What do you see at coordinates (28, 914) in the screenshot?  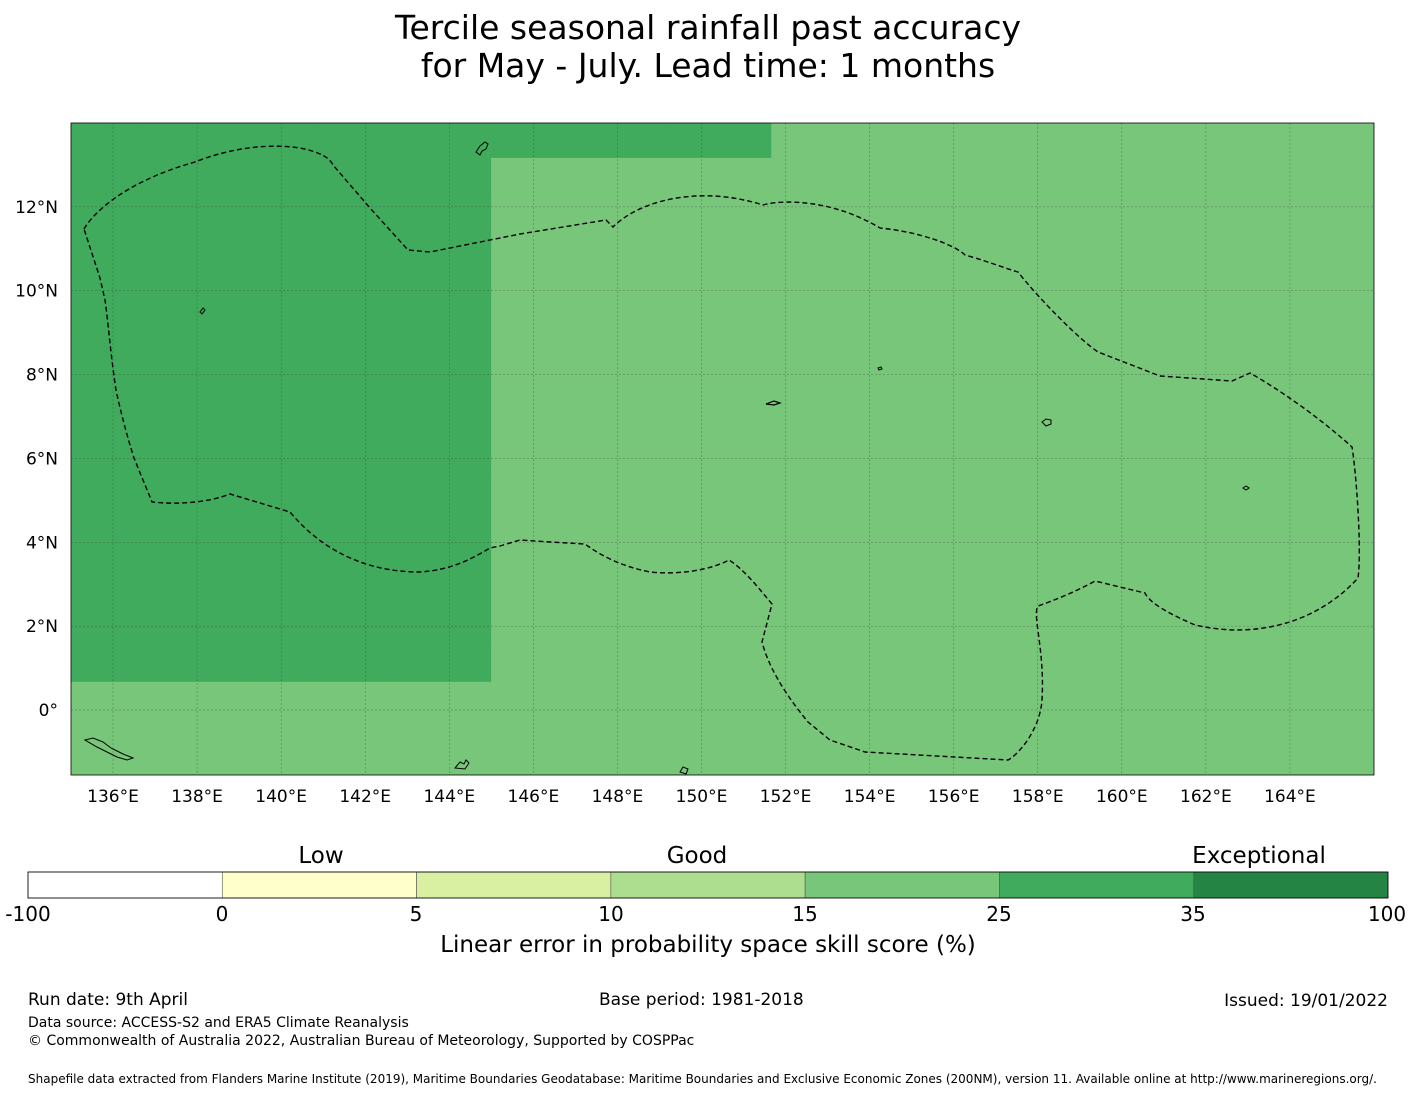 I see `colorbar-tick: -100` at bounding box center [28, 914].